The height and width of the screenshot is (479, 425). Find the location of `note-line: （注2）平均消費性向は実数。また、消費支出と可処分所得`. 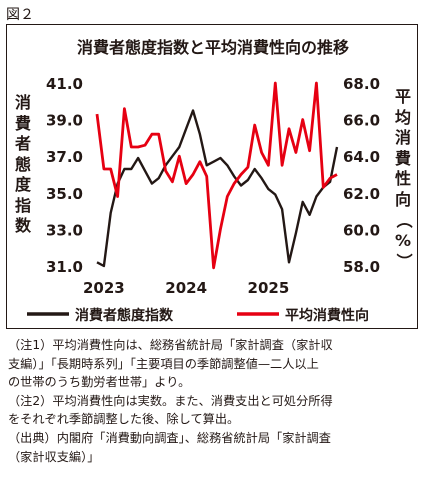

note-line: （注2）平均消費性向は実数。また、消費支出と可処分所得 is located at coordinates (170, 400).